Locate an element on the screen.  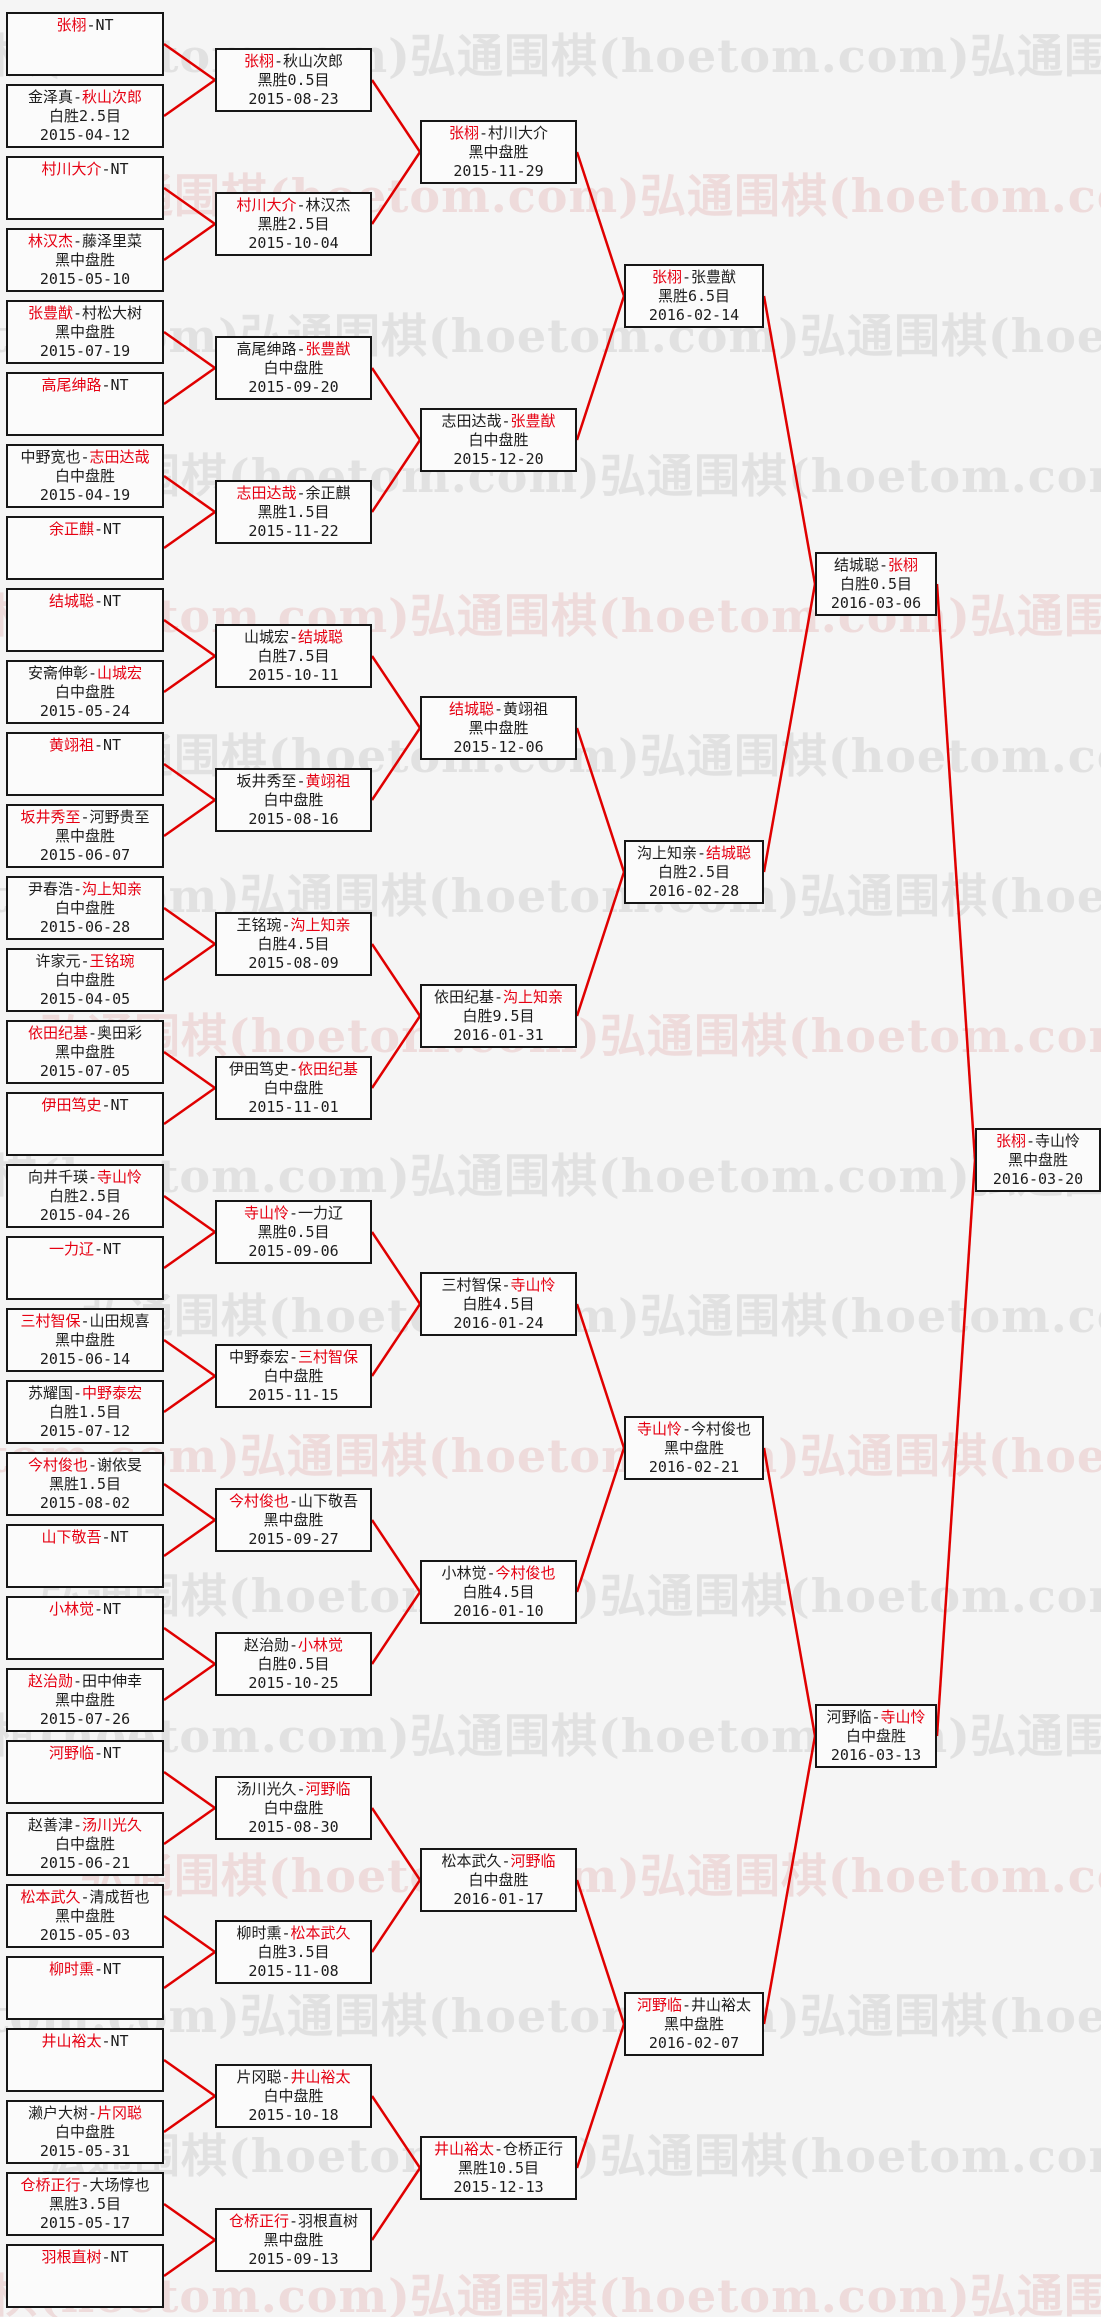
match-players: 张栩-村川大介 is located at coordinates (498, 133).